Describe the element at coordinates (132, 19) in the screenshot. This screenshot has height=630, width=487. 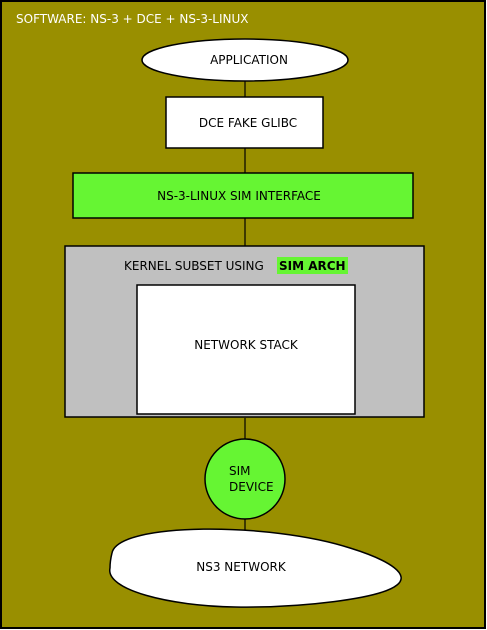
I see `frame-title: SOFTWARE: NS-3 + DCE + NS-3-LINUX` at that location.